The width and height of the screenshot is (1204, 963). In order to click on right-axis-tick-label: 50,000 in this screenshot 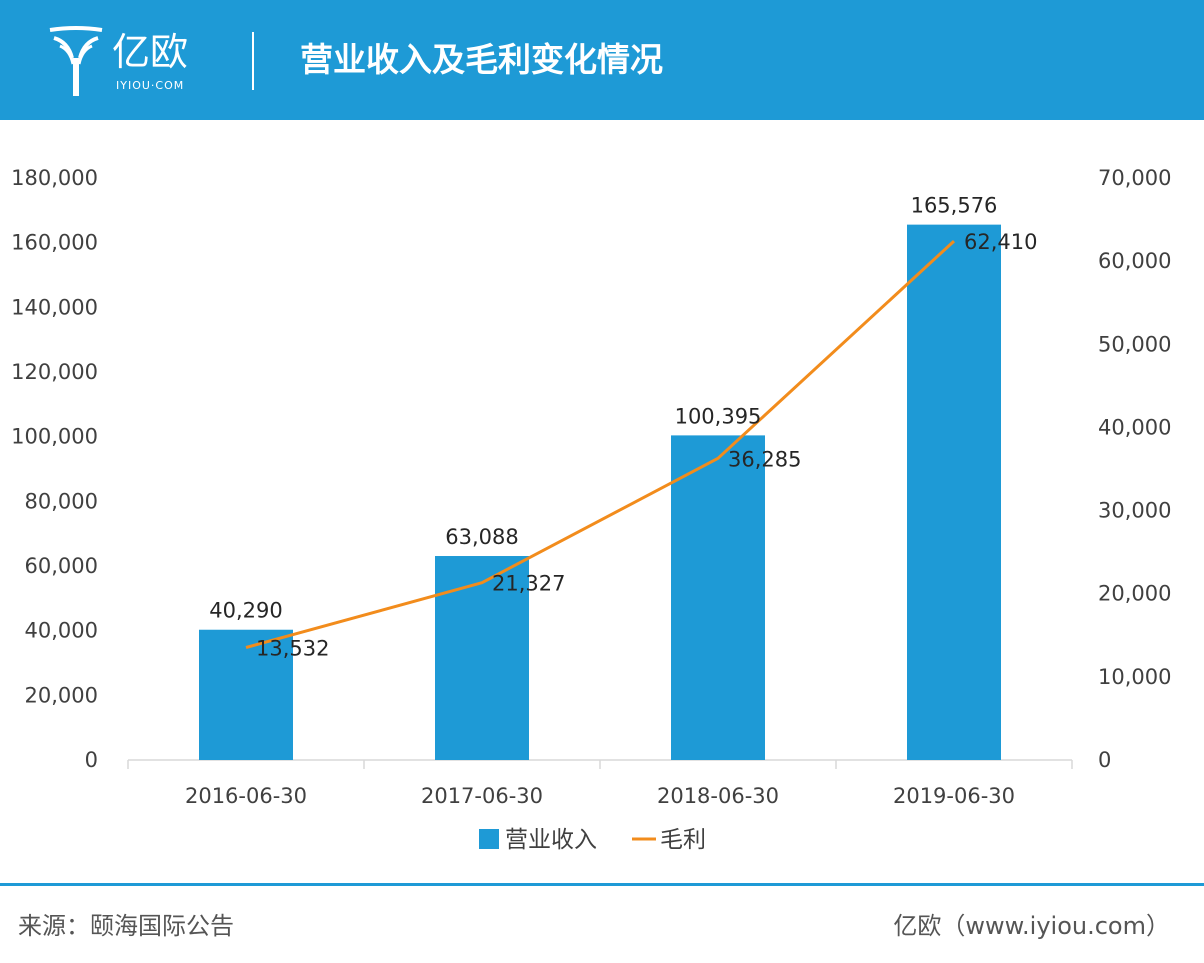, I will do `click(1134, 344)`.